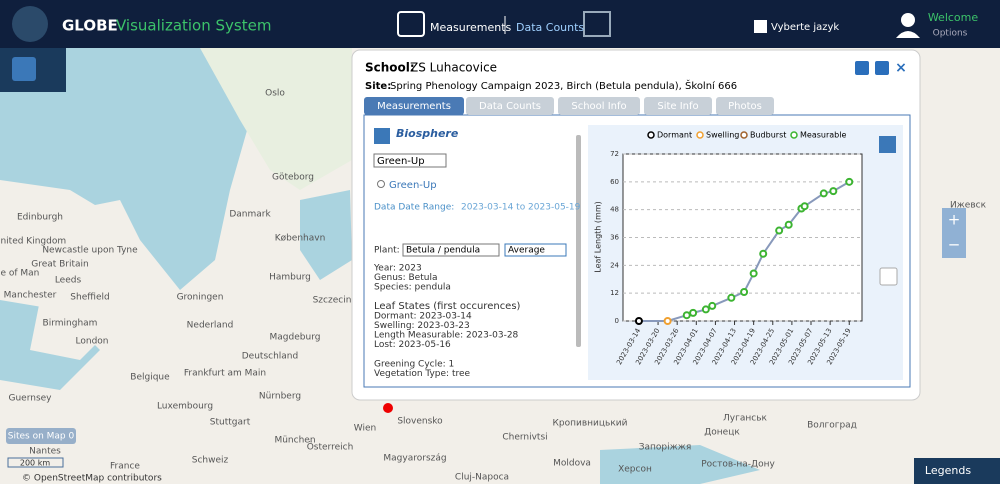 Image resolution: width=1000 pixels, height=488 pixels. I want to click on state: Length Measurable: 2023-03-28, so click(446, 336).